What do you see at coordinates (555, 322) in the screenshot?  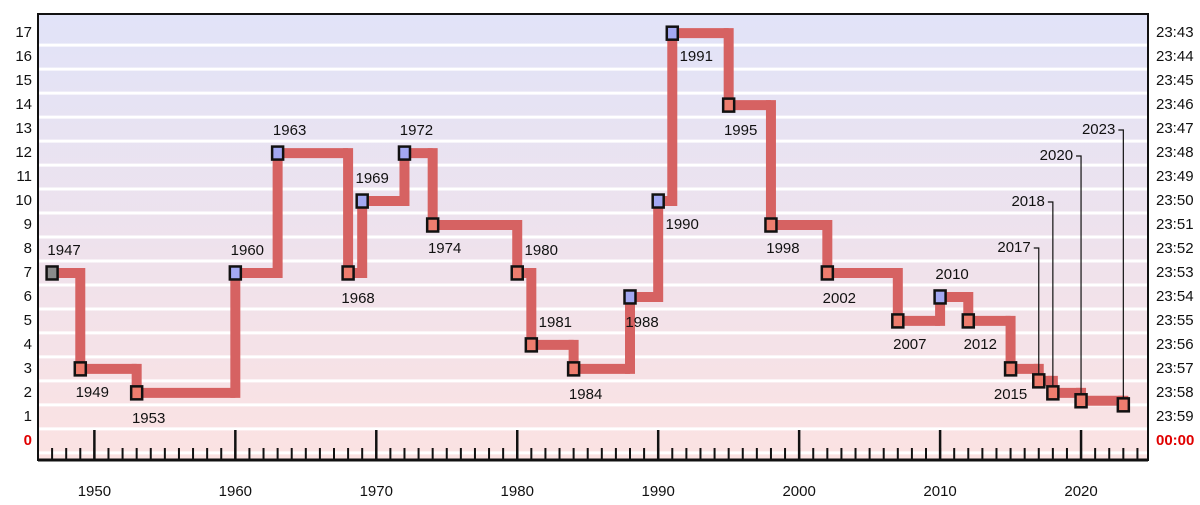 I see `point-label: 1981` at bounding box center [555, 322].